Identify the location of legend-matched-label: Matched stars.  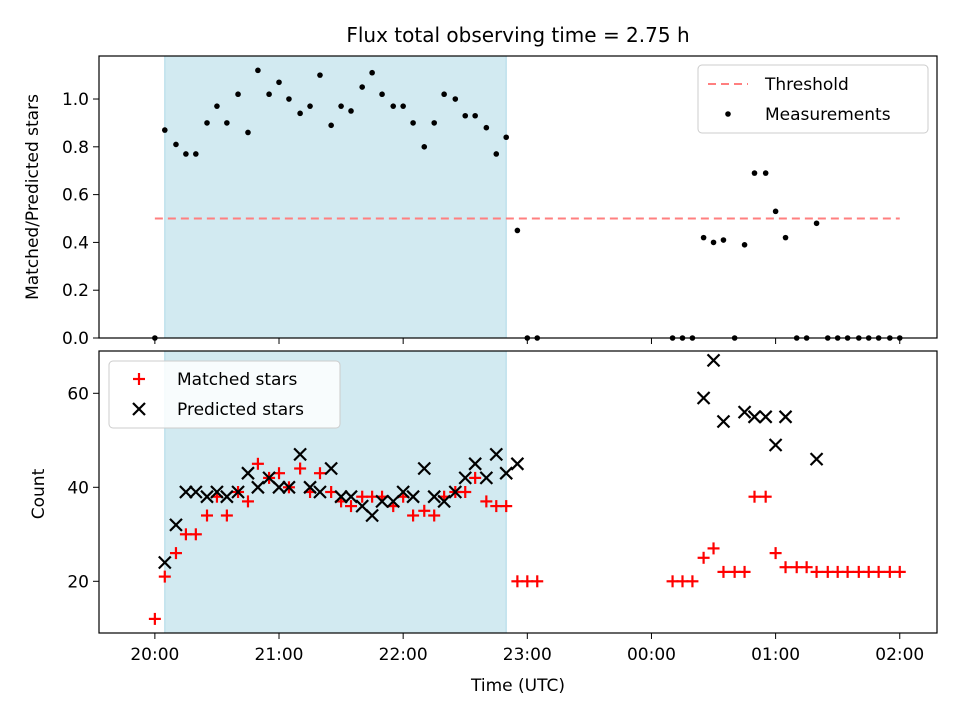
(237, 380).